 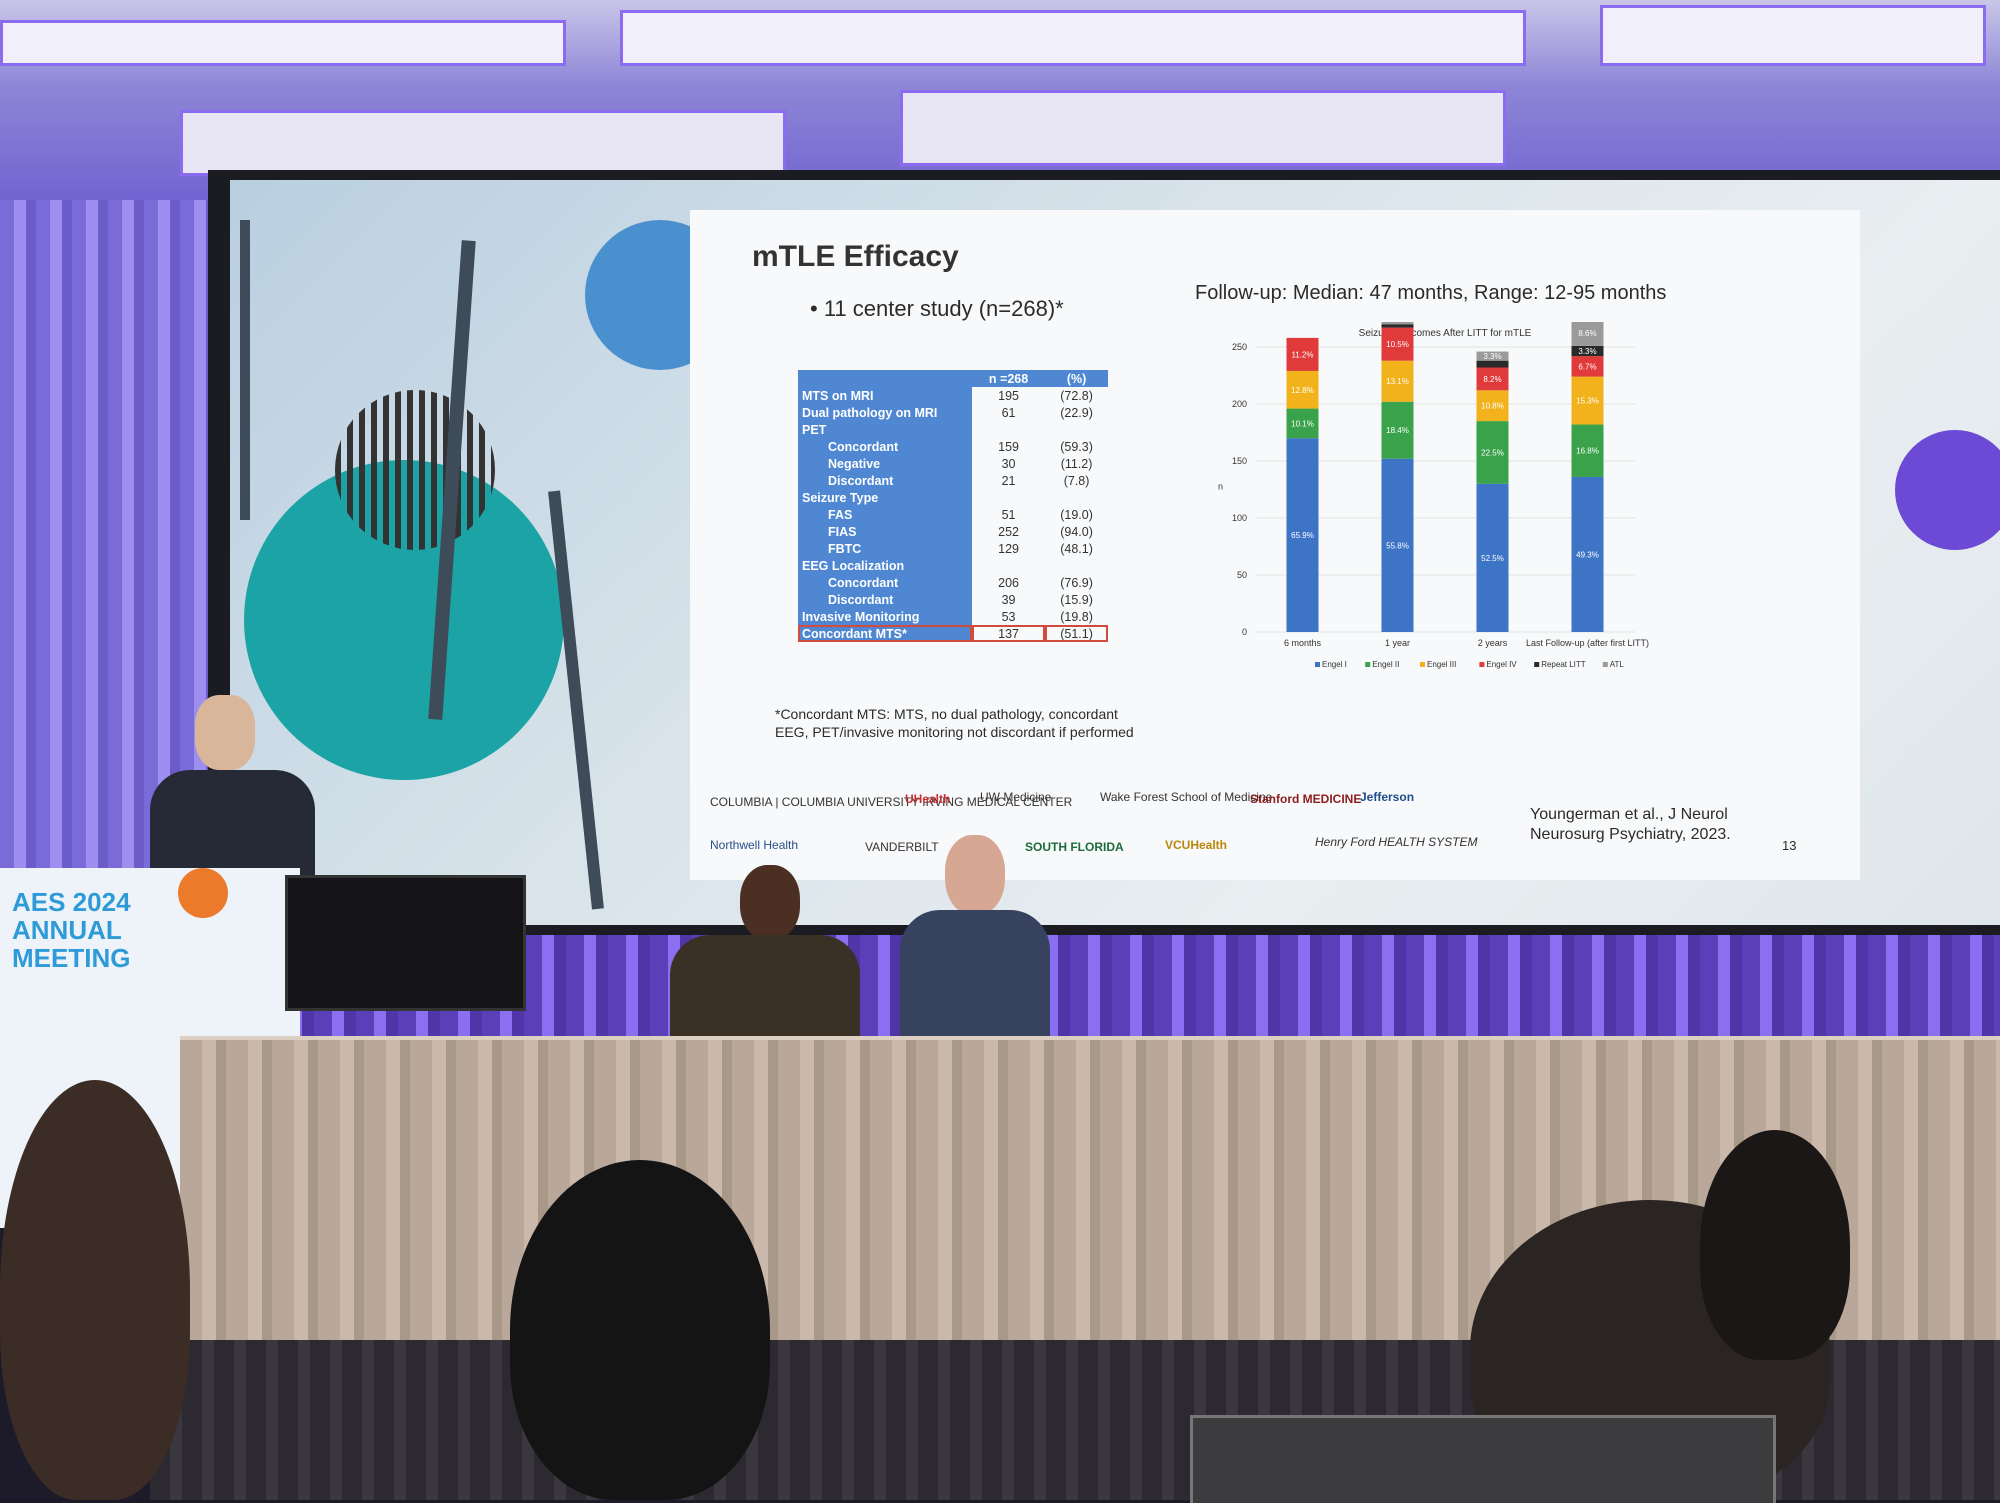 I want to click on table-row: Concordant 206 (76.9), so click(x=953, y=582).